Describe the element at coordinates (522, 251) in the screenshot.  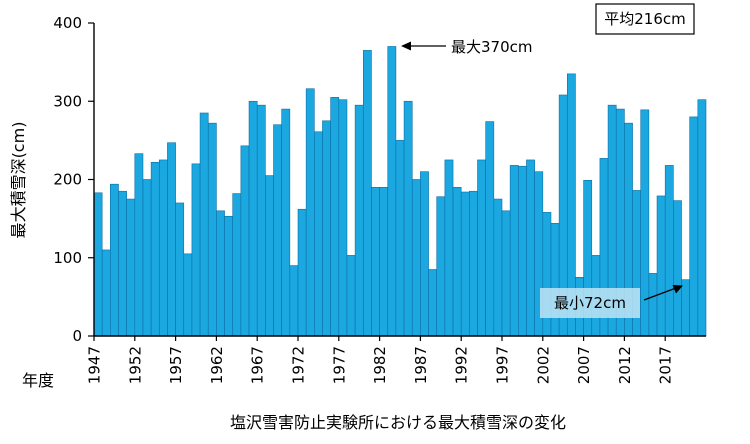
I see `bar-1999` at that location.